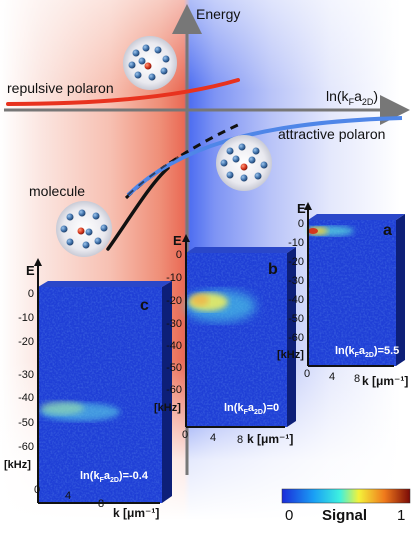 The image size is (416, 533). Describe the element at coordinates (30, 294) in the screenshot. I see `panel-c-ytick-0: 0` at that location.